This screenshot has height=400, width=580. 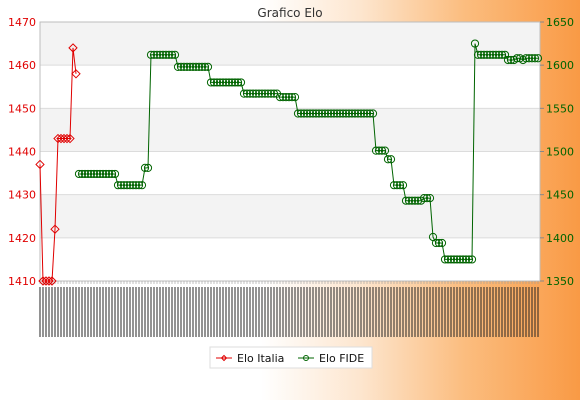 I want to click on right-tick-label: 1650, so click(x=560, y=22).